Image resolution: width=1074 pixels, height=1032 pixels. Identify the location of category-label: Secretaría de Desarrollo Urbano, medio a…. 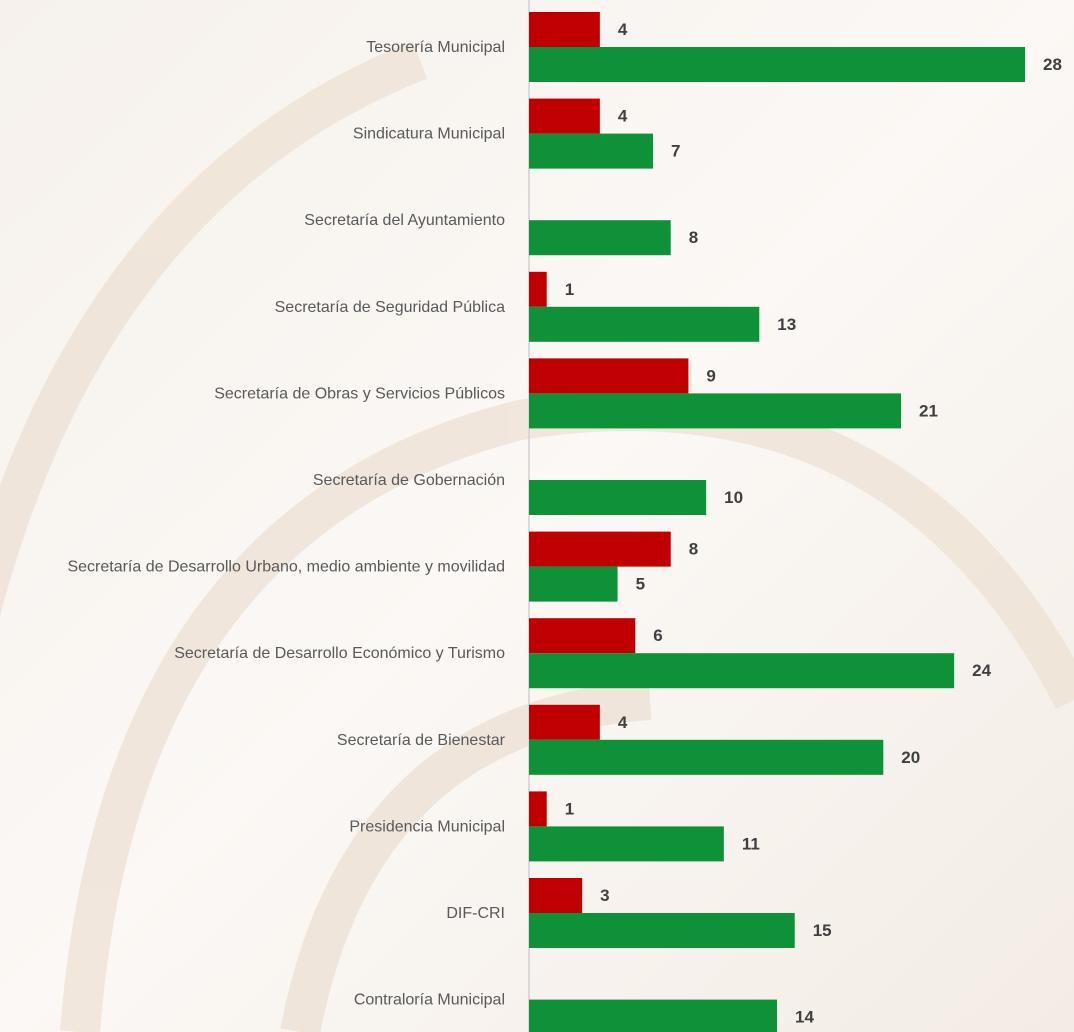
(286, 567).